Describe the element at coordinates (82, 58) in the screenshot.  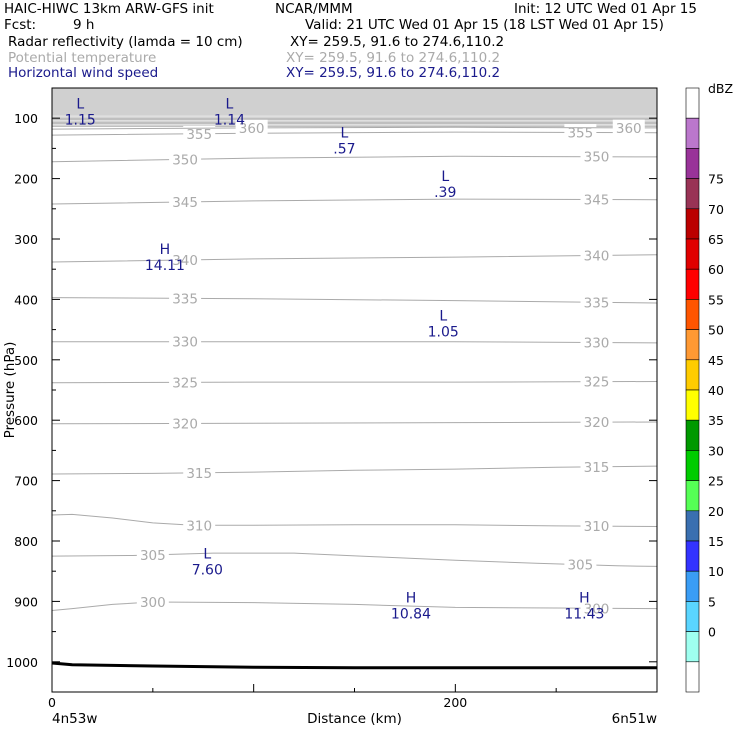
I see `field-theta-name: Potential temperature` at that location.